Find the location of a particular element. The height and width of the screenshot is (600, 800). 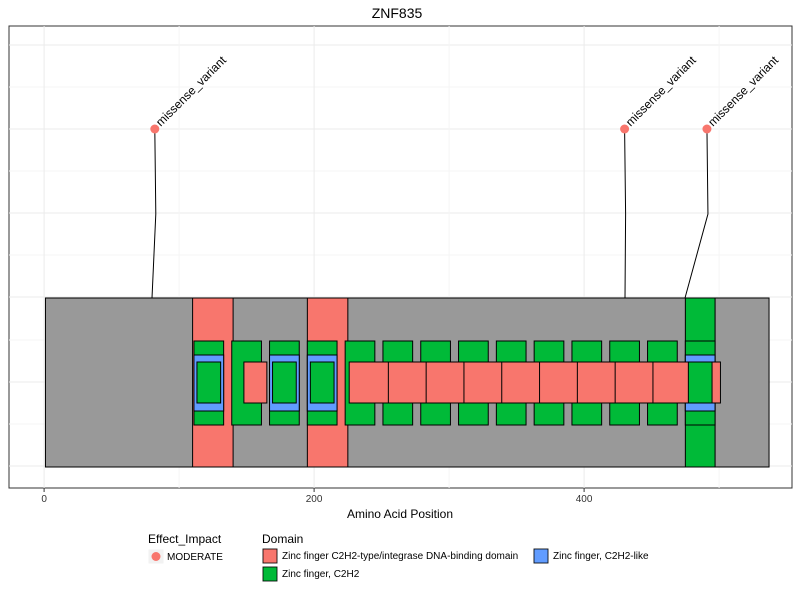

legend-label-domain: Zinc finger, C2H2-like is located at coordinates (601, 556).